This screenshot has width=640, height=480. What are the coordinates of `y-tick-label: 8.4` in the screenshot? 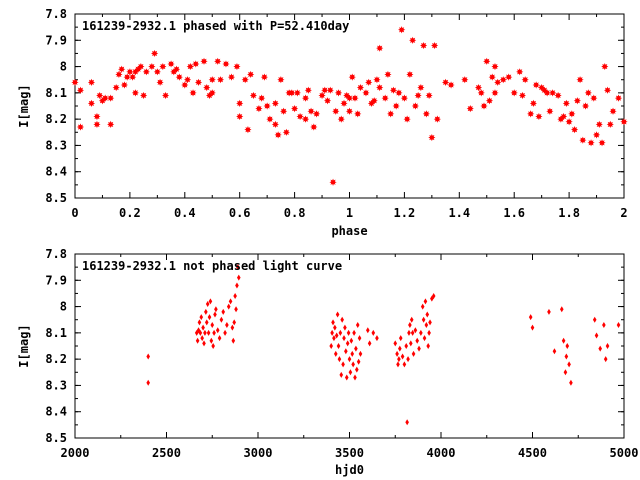 It's located at (56, 412).